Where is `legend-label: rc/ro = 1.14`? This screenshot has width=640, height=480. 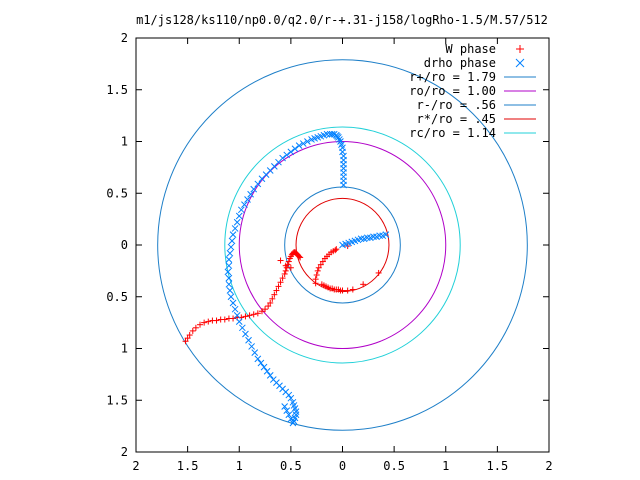 legend-label: rc/ro = 1.14 is located at coordinates (452, 133).